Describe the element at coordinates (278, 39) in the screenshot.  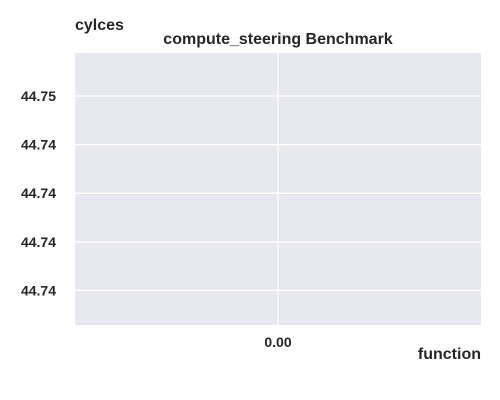
I see `chart-title: compute_steering Benchmark` at that location.